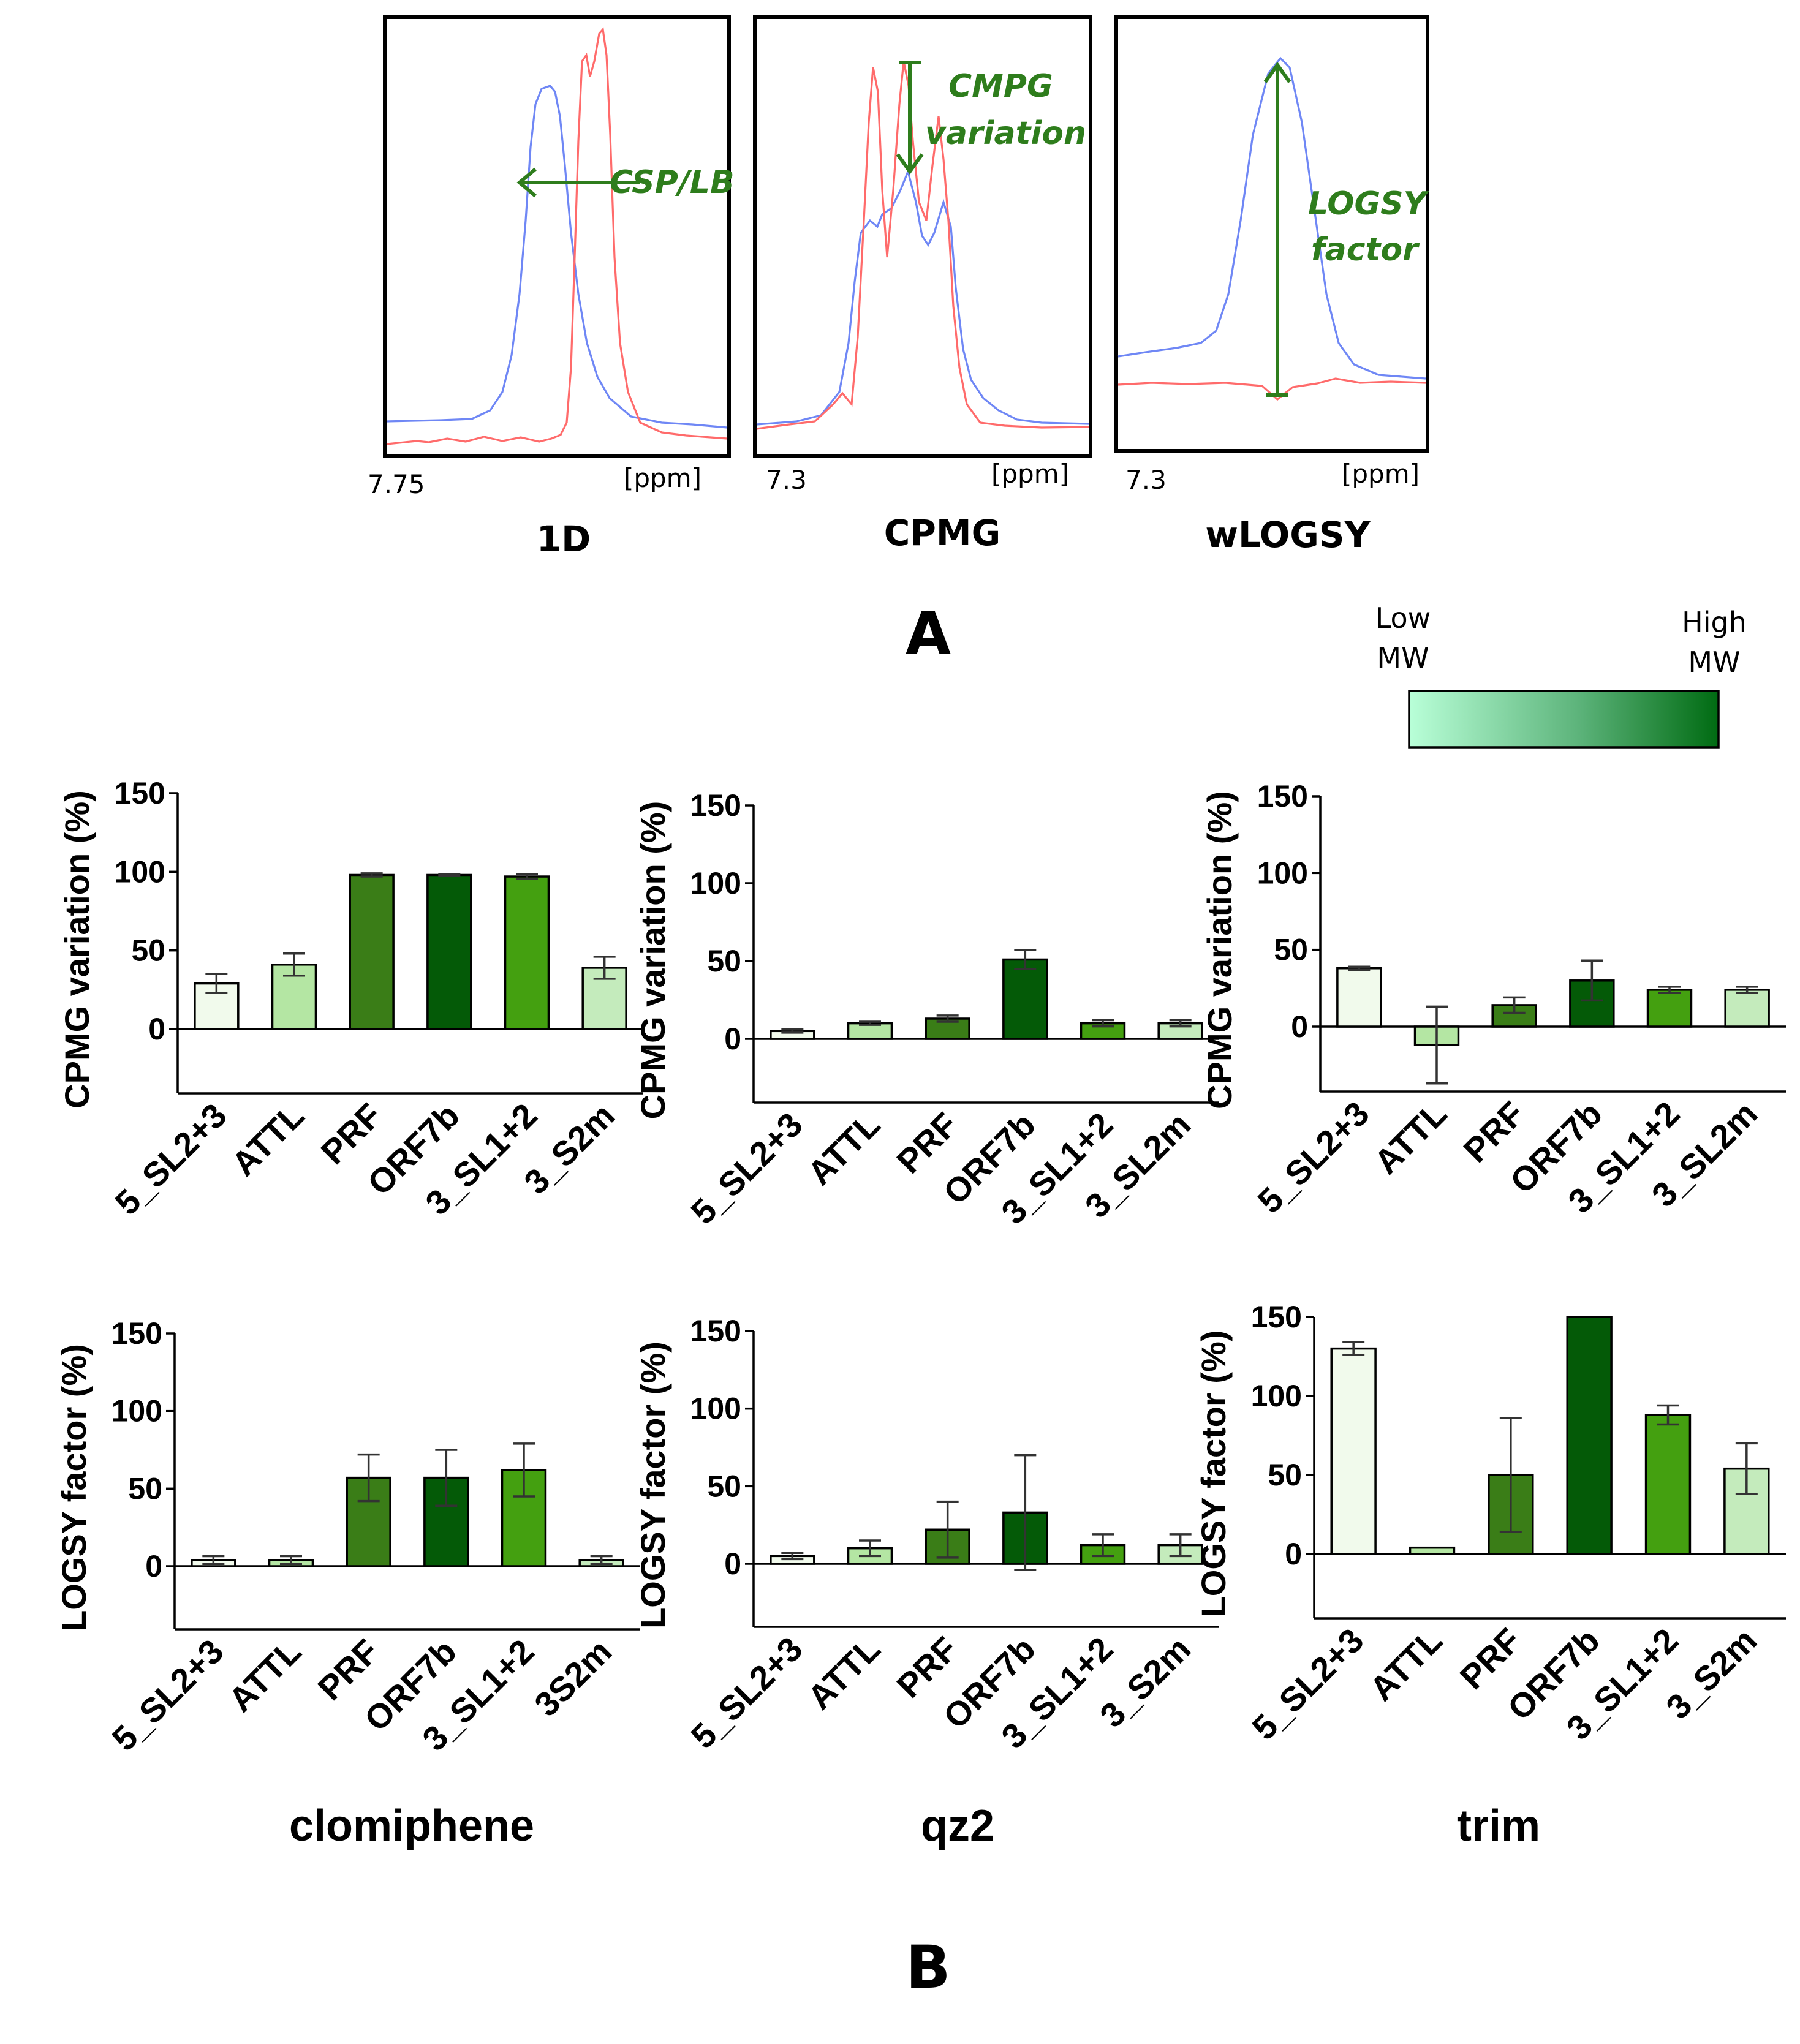 Image resolution: width=1800 pixels, height=2044 pixels. Describe the element at coordinates (1277, 72) in the screenshot. I see `logsy-arrow-head` at that location.